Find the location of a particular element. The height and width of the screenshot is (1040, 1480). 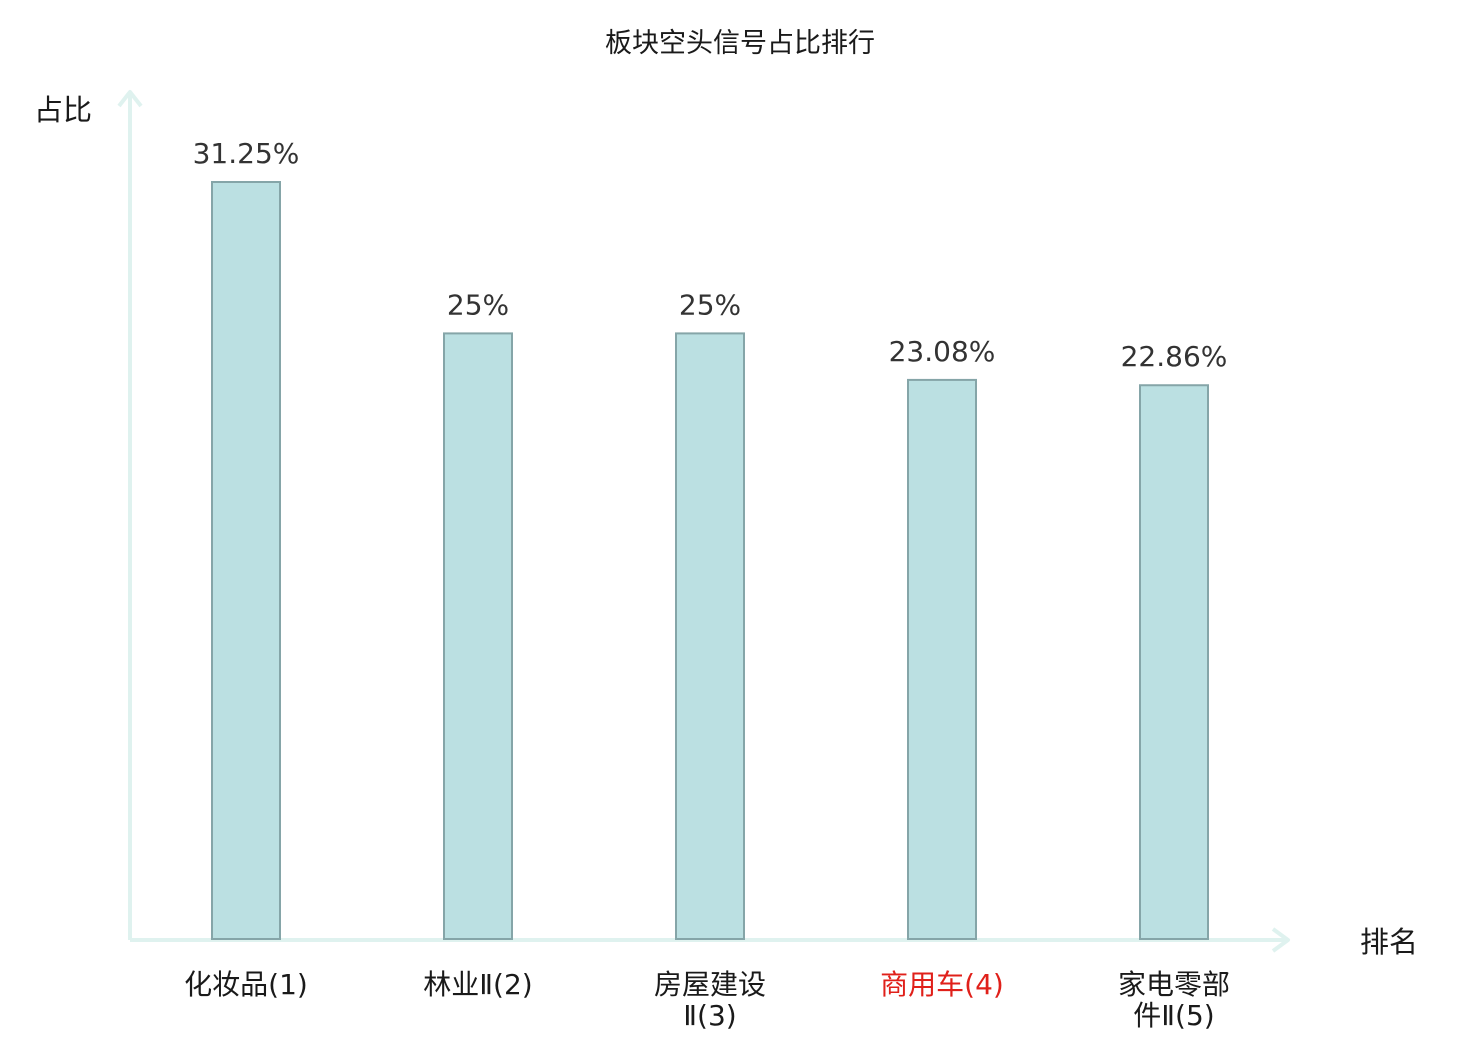

category-label-3: 房屋建设 Ⅱ(3) is located at coordinates (710, 1000).